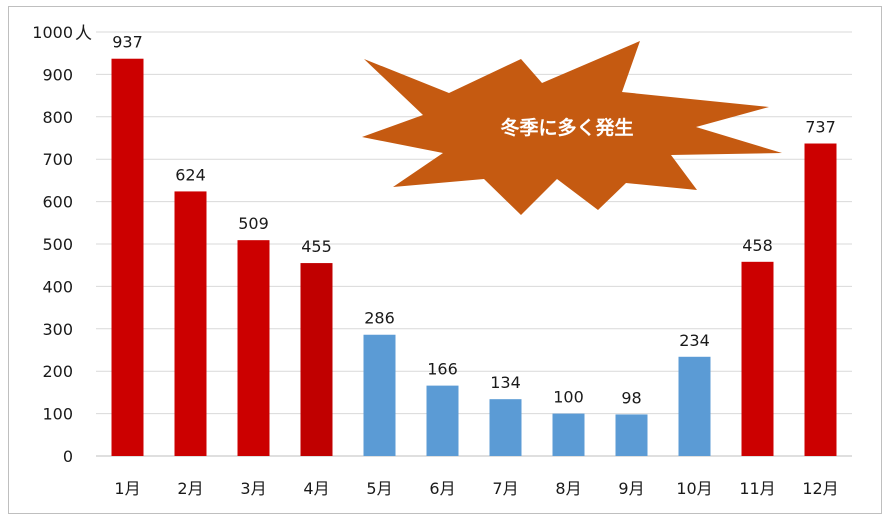  I want to click on bar-12月, so click(820, 299).